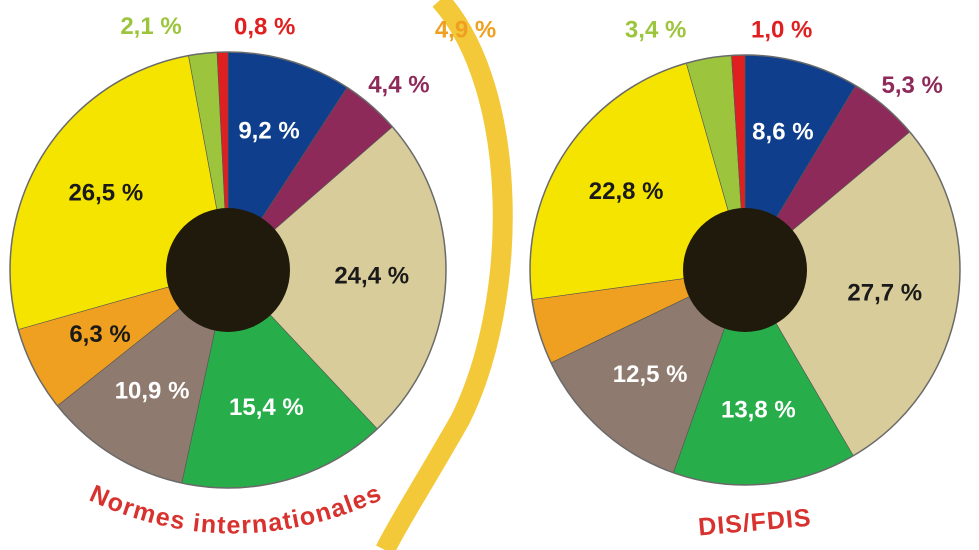 The width and height of the screenshot is (979, 550). Describe the element at coordinates (99, 334) in the screenshot. I see `data-label: 6,3 %` at that location.